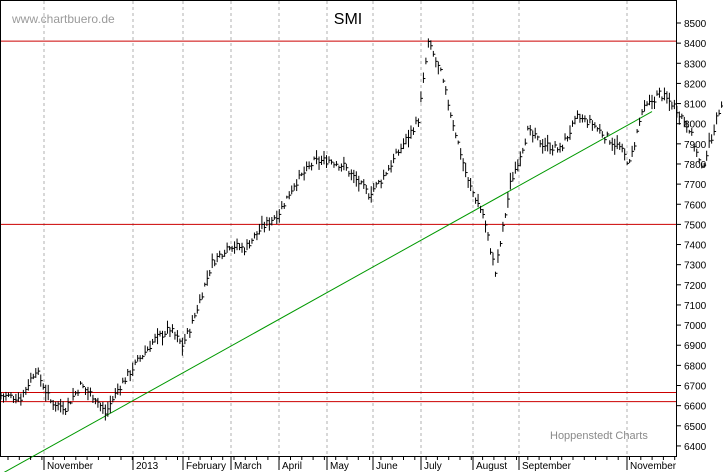 The width and height of the screenshot is (723, 472). I want to click on x-tick-label: August, so click(491, 466).